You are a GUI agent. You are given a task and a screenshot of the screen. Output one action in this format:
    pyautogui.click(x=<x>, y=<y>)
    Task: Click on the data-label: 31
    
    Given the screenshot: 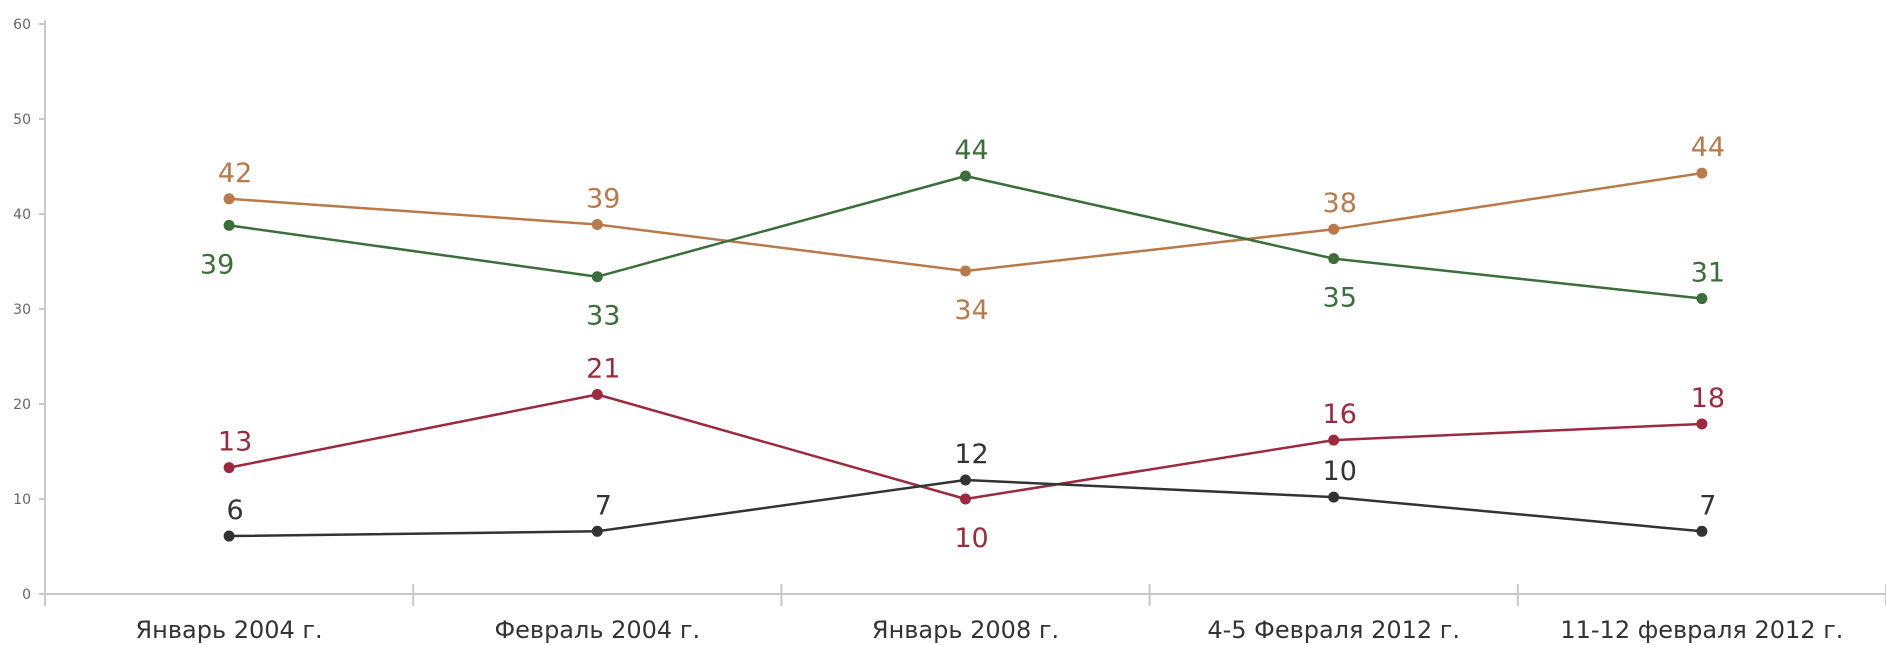 What is the action you would take?
    pyautogui.click(x=1708, y=273)
    